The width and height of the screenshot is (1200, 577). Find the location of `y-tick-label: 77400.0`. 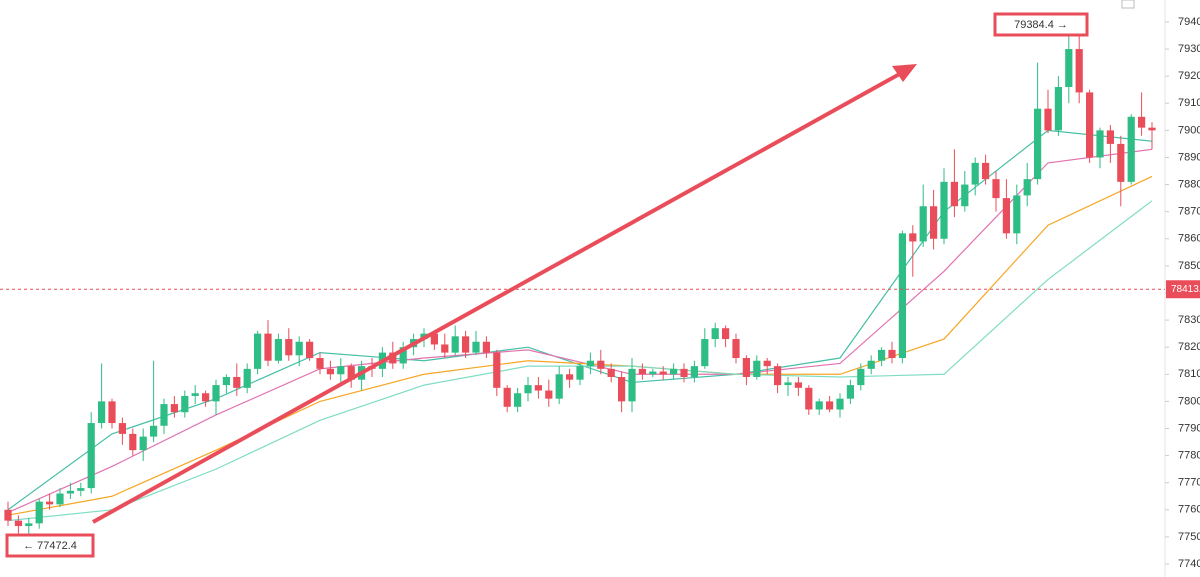

y-tick-label: 77400.0 is located at coordinates (1189, 564).